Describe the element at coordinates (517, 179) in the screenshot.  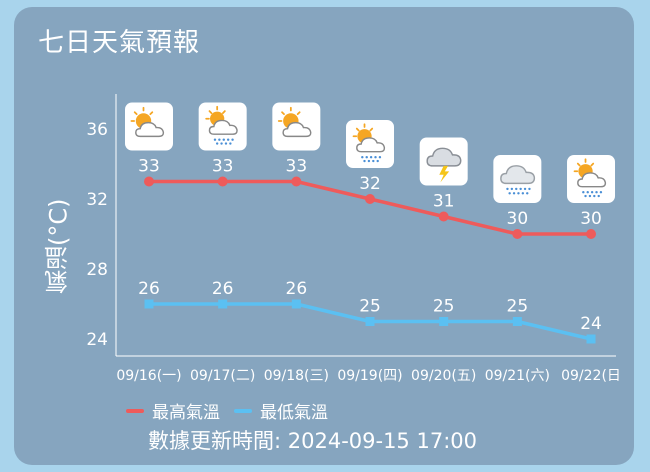
I see `cloud-rain-icon` at that location.